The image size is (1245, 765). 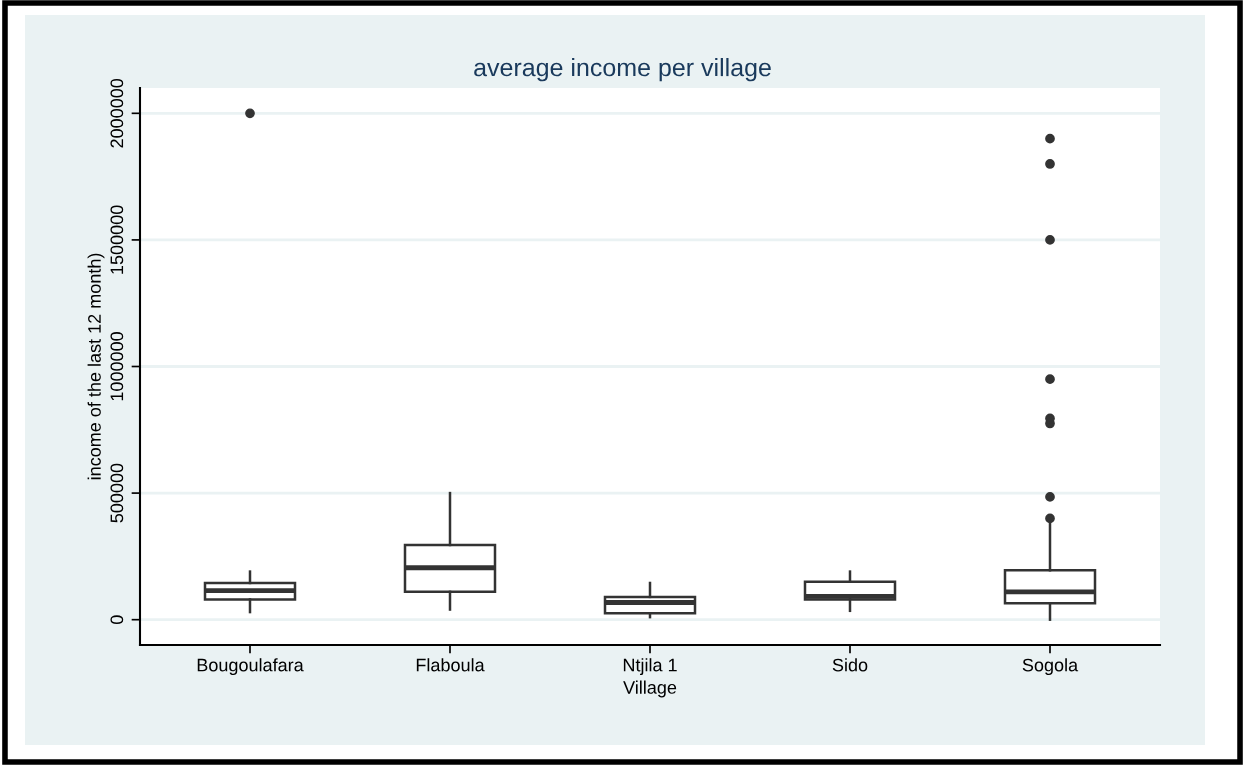 I want to click on x-tick-label: Ntjila 1, so click(x=650, y=667).